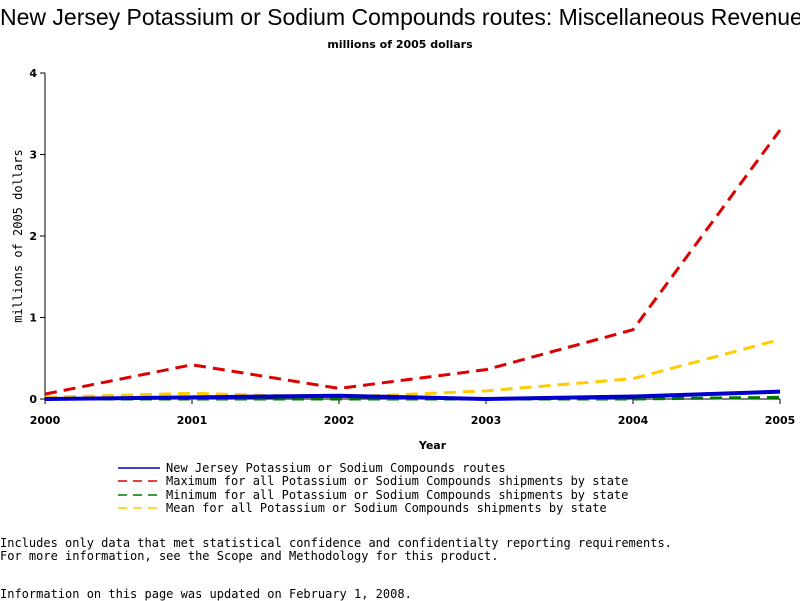 This screenshot has height=601, width=800. Describe the element at coordinates (633, 420) in the screenshot. I see `x-tick-label: 2004` at that location.